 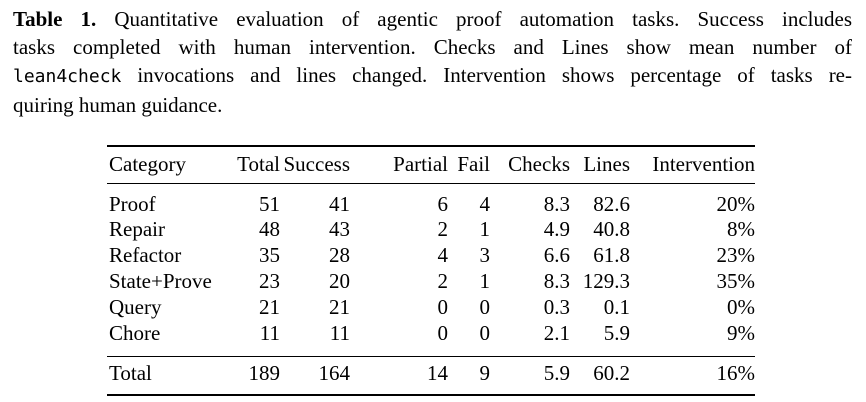 I want to click on total-row: Total 189 164 14 9 5.9 60.2 16%, so click(x=431, y=375).